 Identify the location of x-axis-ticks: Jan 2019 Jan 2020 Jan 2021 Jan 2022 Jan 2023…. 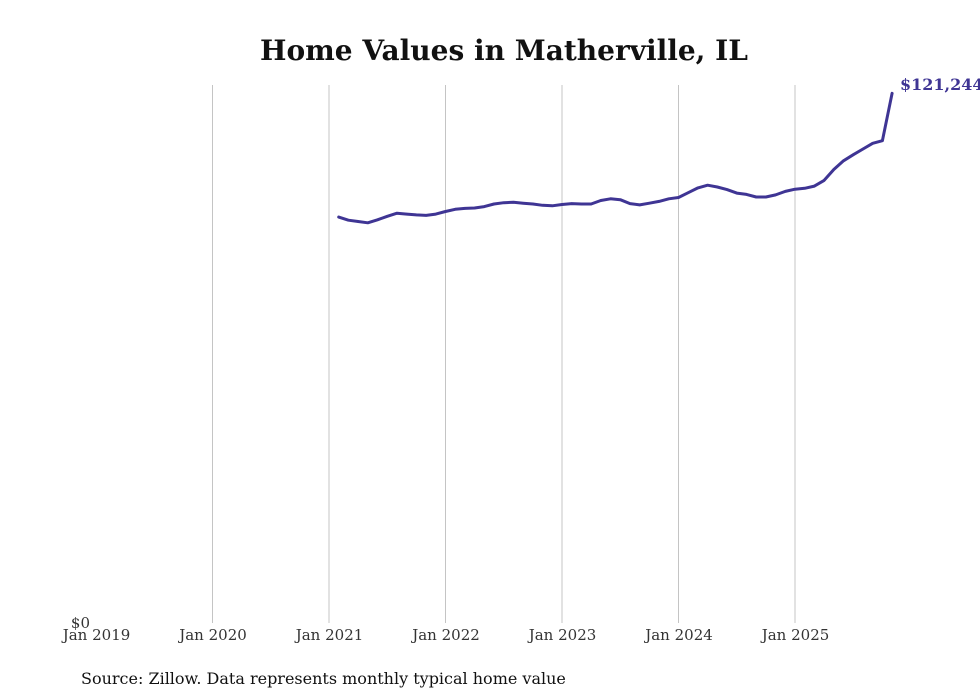
(445, 635).